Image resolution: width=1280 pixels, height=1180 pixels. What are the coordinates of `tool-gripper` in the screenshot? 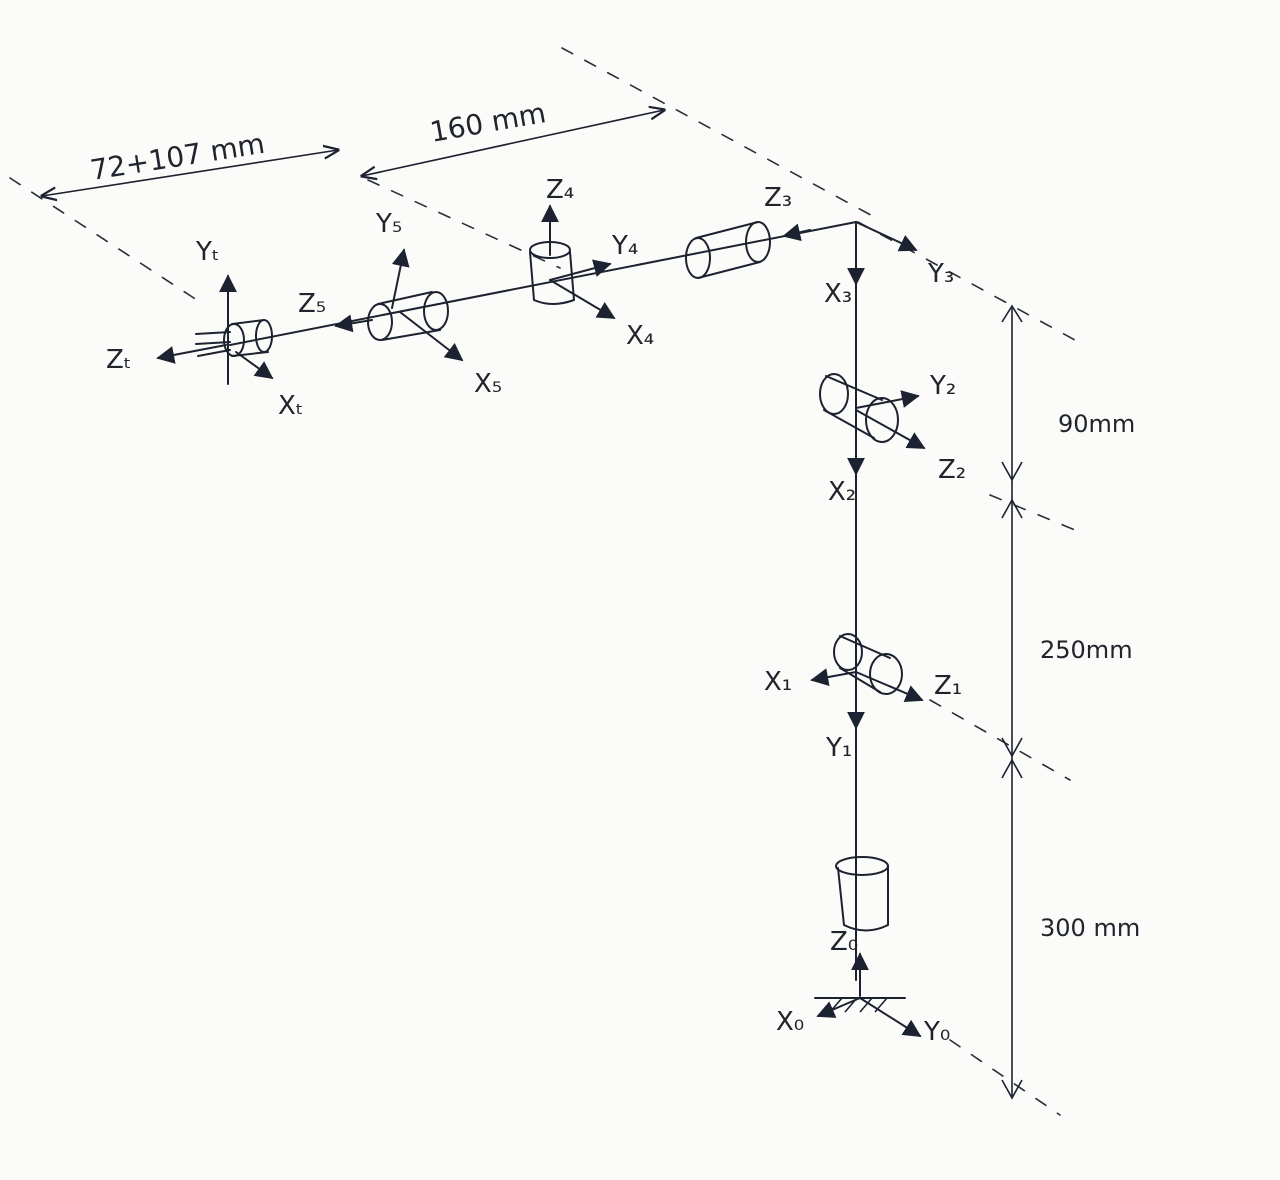 It's located at (215, 329).